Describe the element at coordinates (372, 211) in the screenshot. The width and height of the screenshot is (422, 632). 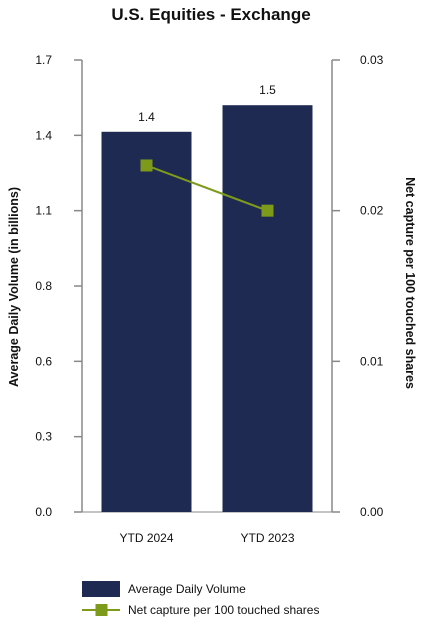
I see `right-y-tick-label: 0.02` at that location.